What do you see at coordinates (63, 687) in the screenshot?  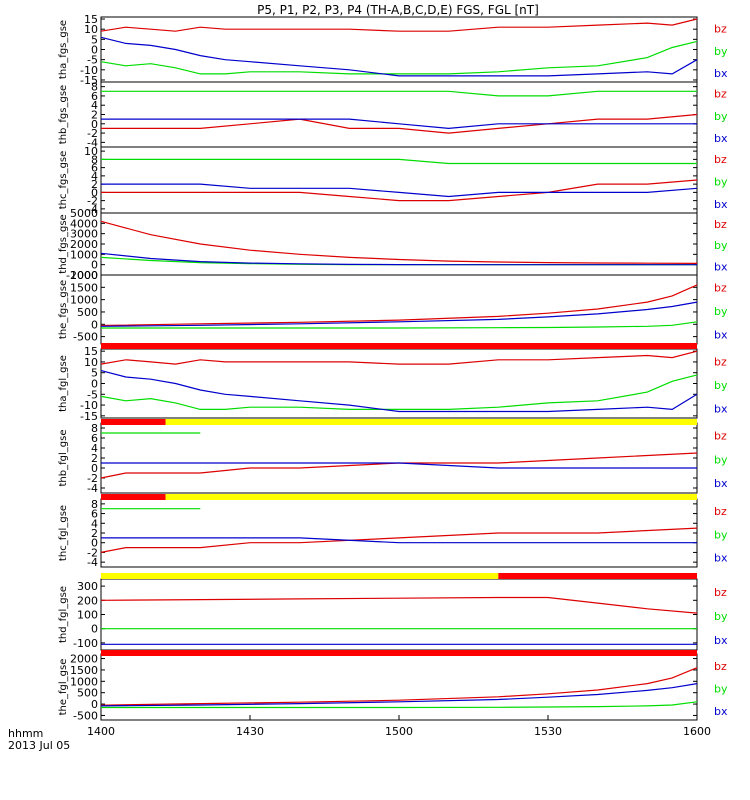 I see `y-axis-label: the_fgl_gse` at bounding box center [63, 687].